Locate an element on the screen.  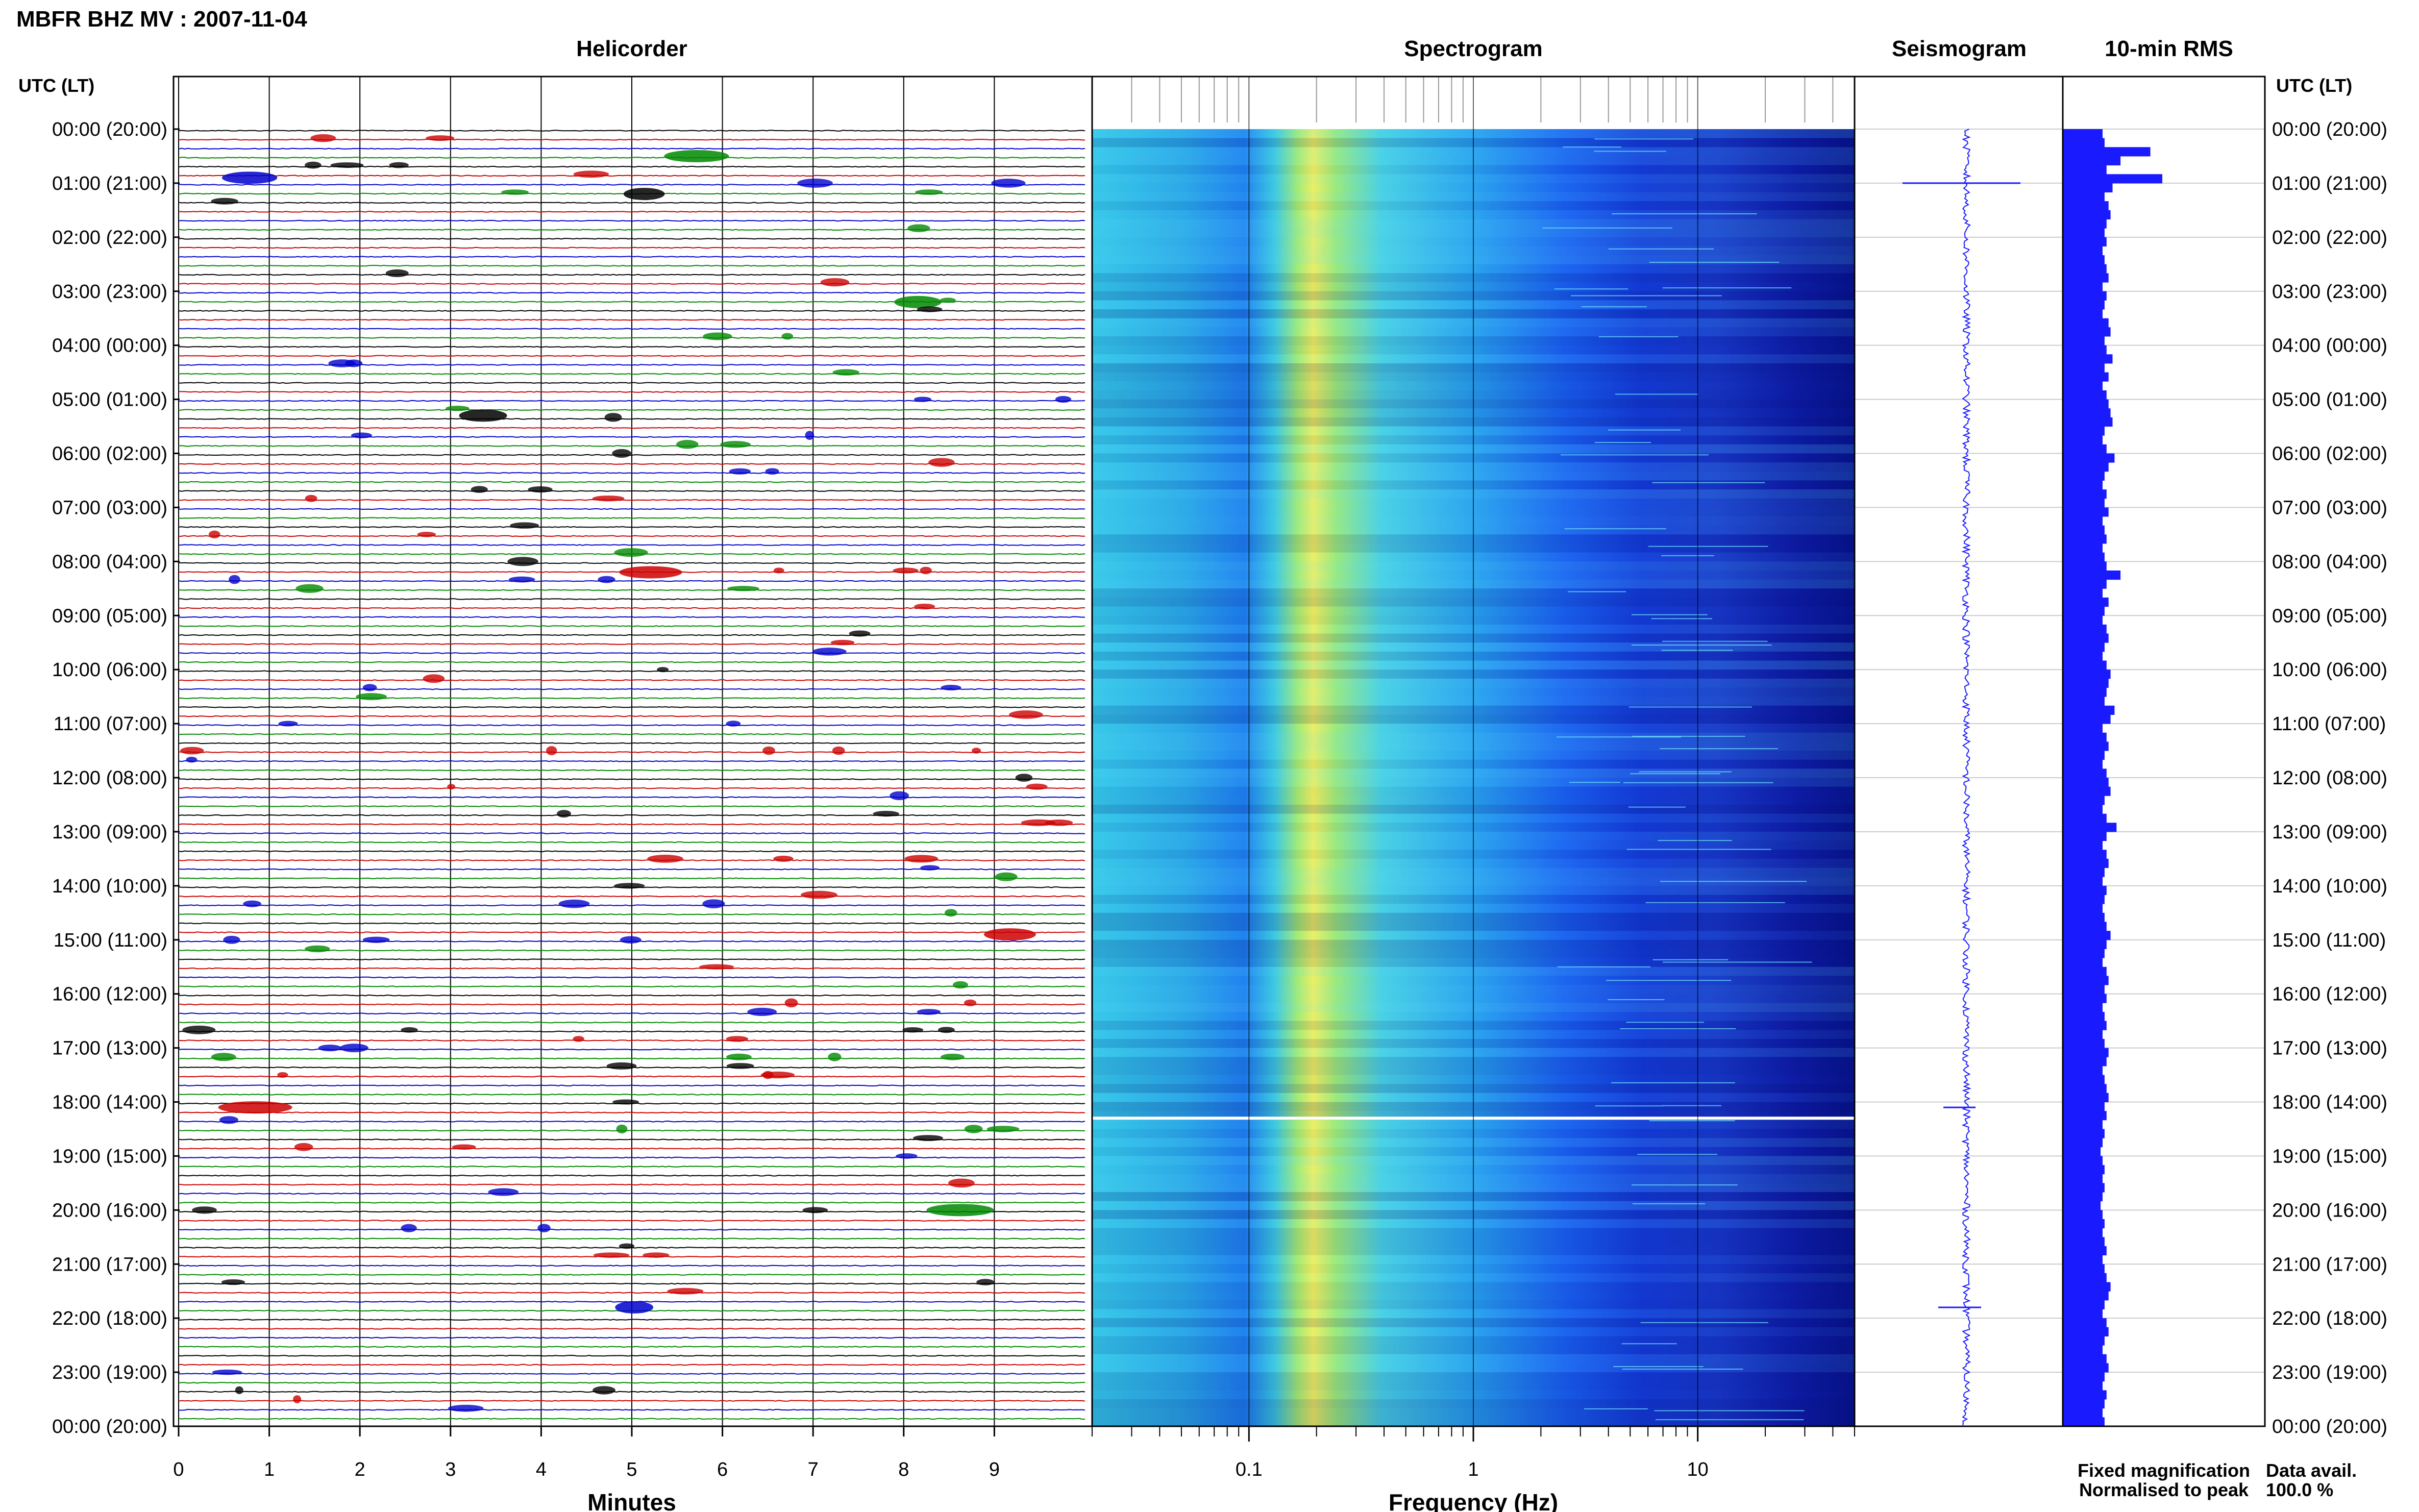
helicorder-x-tick-label: 7 is located at coordinates (813, 1469).